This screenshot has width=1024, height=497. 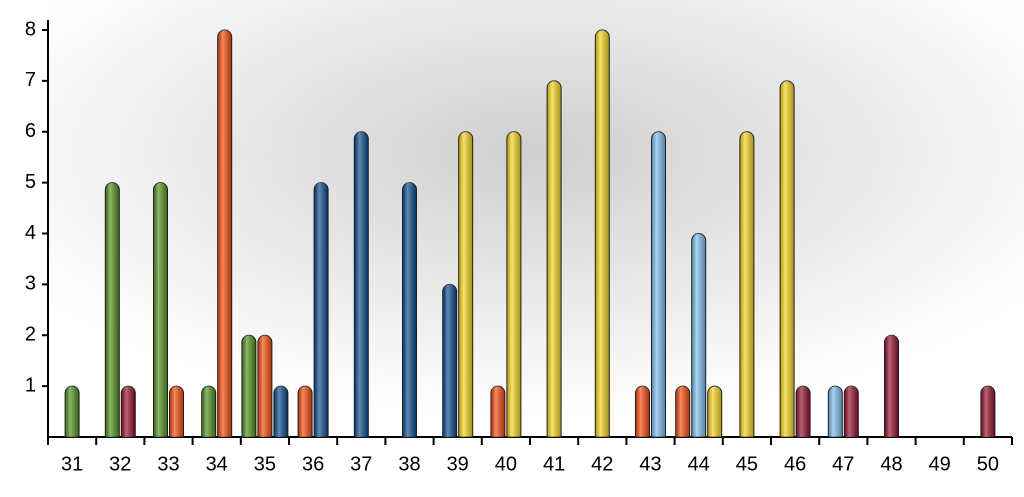 I want to click on x-tick-label: 46, so click(x=795, y=464).